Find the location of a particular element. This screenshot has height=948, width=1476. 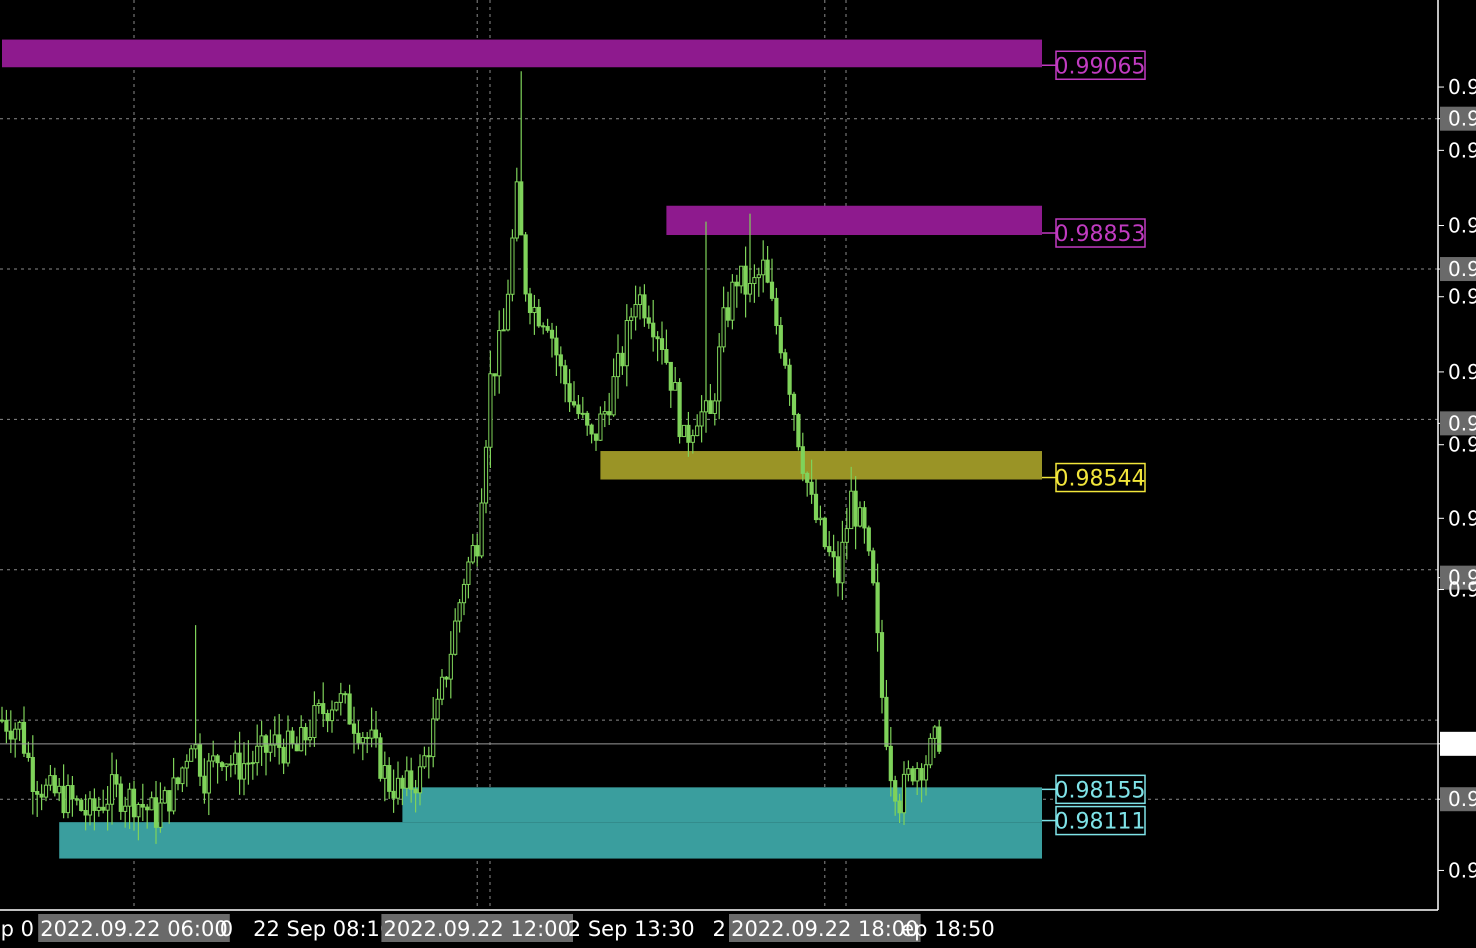

demand-zone-lower is located at coordinates (550, 840).